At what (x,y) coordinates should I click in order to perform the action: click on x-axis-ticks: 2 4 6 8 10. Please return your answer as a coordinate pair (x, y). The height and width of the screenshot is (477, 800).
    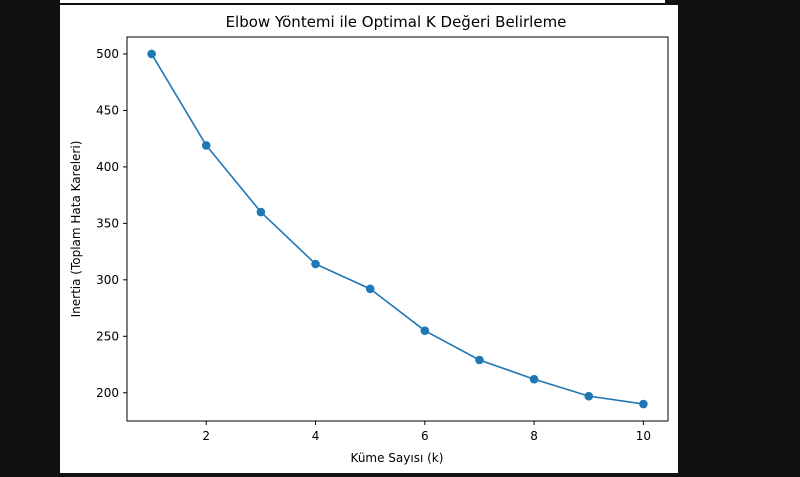
    Looking at the image, I should click on (426, 432).